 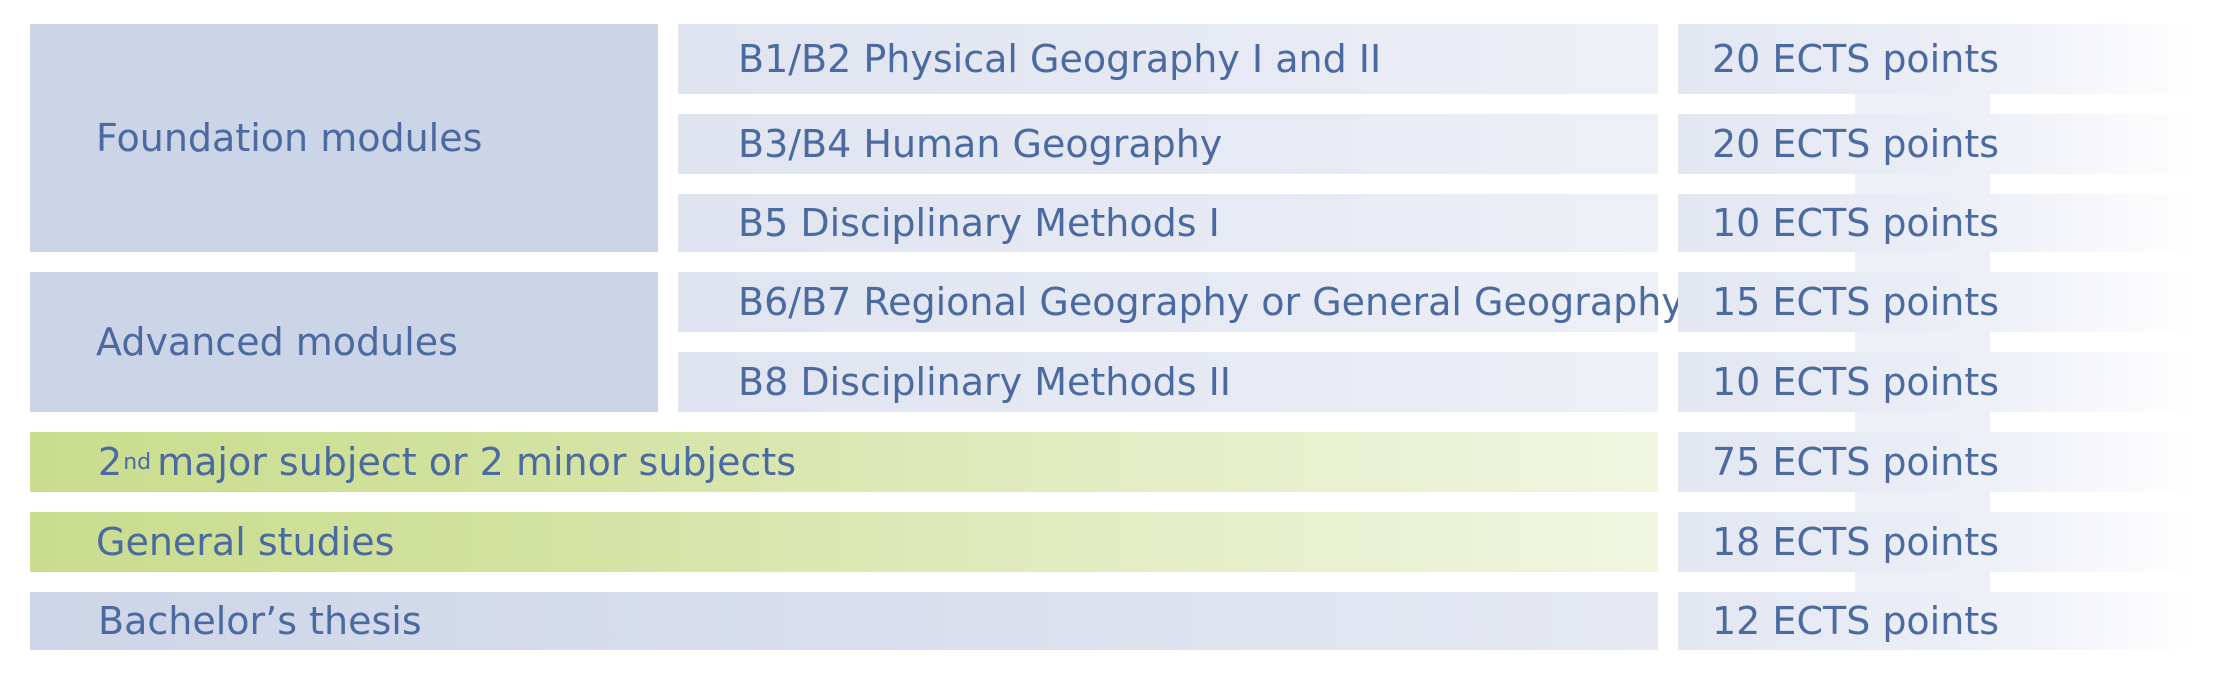 What do you see at coordinates (984, 382) in the screenshot?
I see `module-title: B8 Disciplinary Methods II` at bounding box center [984, 382].